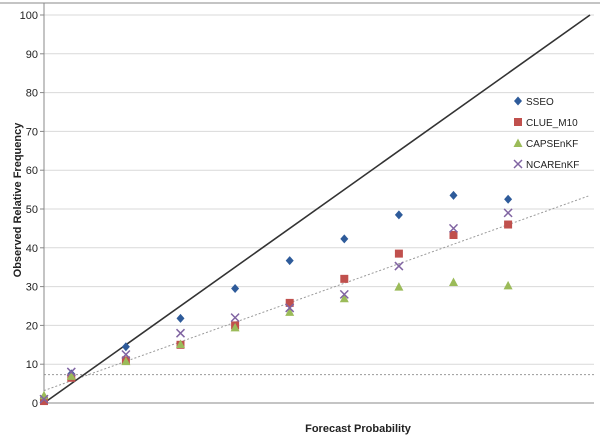 This screenshot has width=600, height=437. I want to click on x-axis-title: Forecast Probability, so click(358, 429).